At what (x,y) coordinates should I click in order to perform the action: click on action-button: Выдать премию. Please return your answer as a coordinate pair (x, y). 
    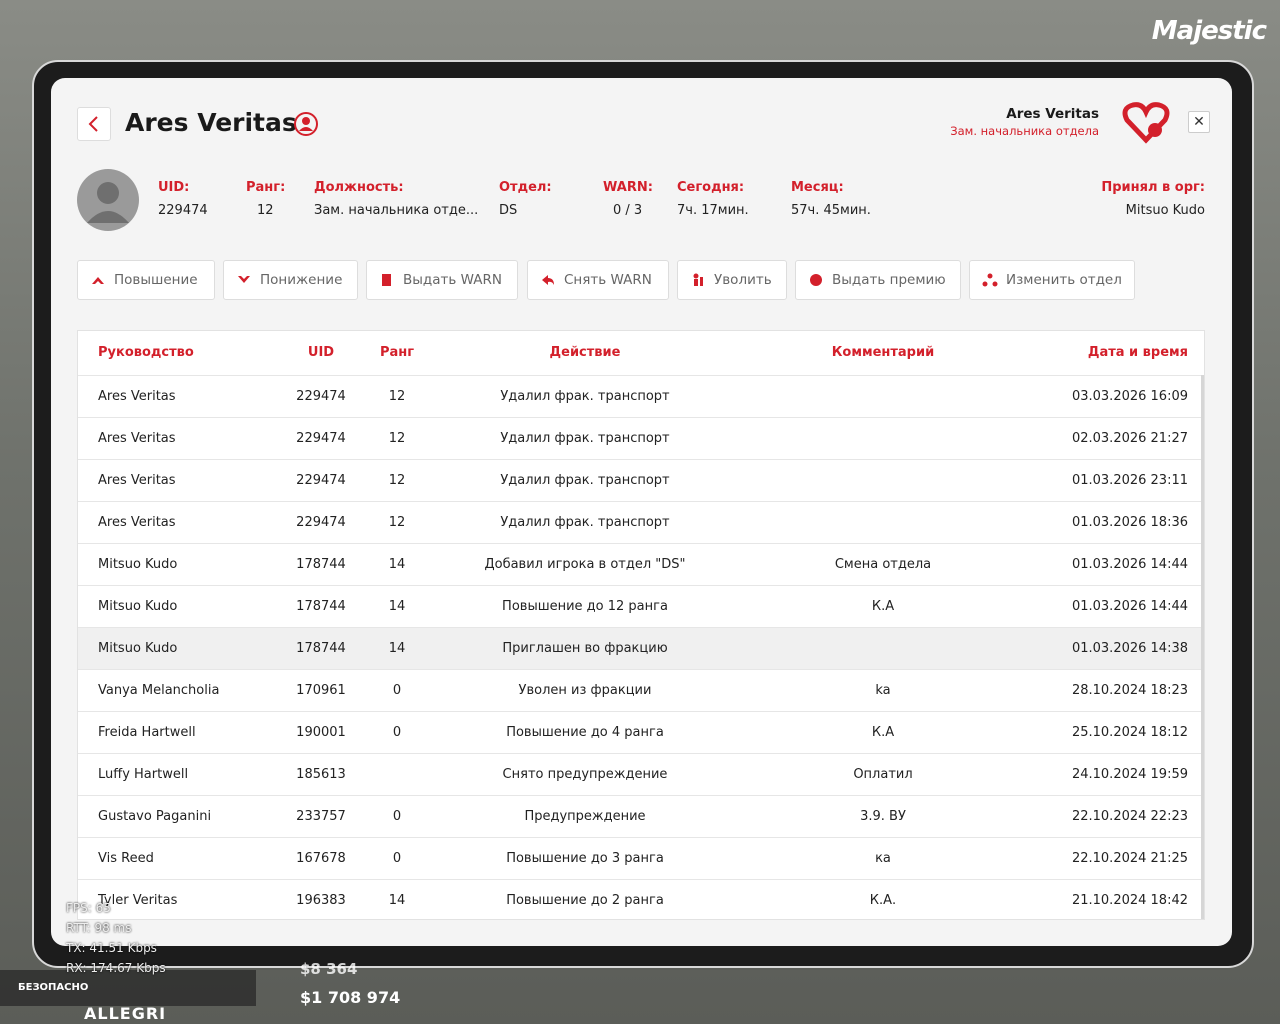
    Looking at the image, I should click on (878, 280).